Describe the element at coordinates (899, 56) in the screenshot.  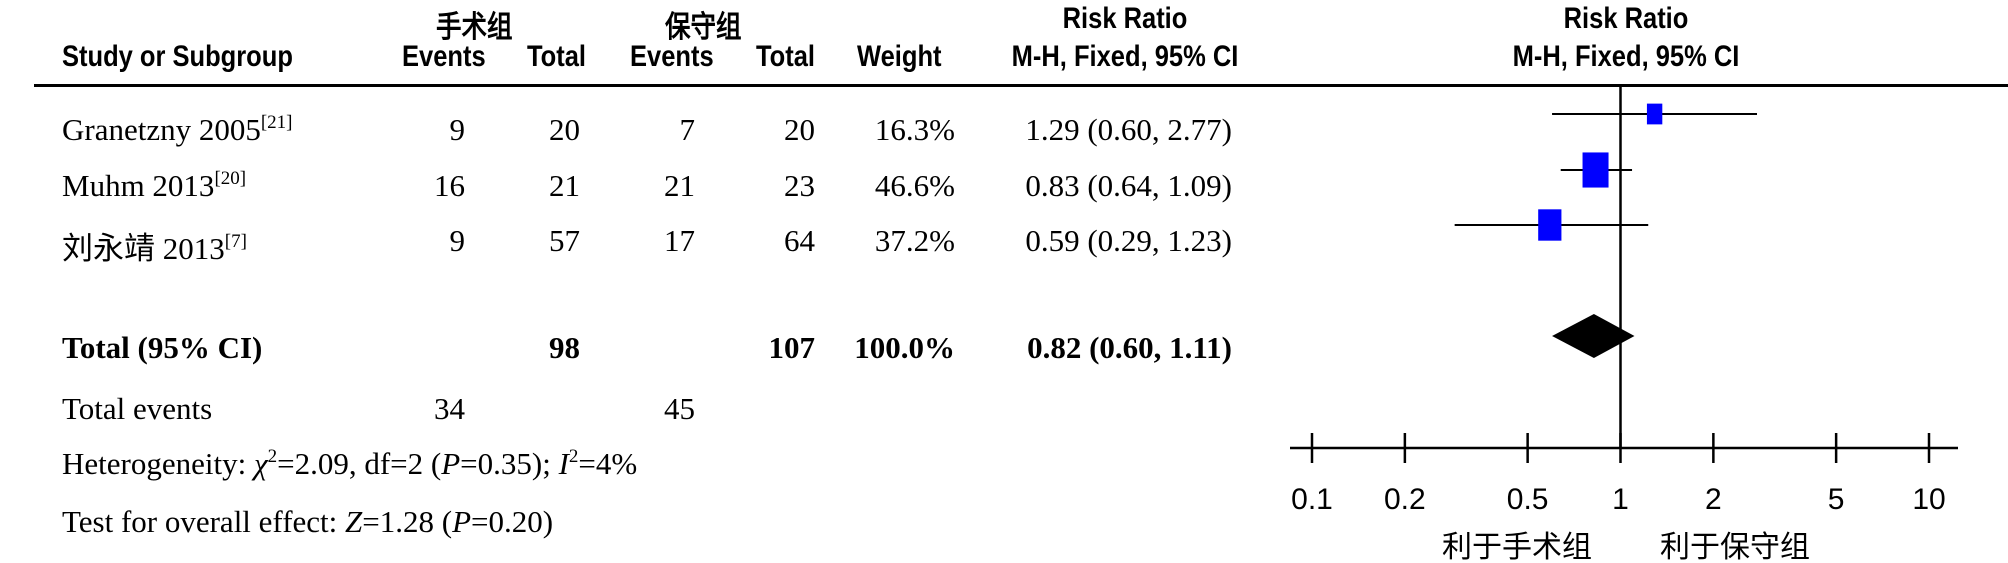
I see `weight-col-header: Weight` at that location.